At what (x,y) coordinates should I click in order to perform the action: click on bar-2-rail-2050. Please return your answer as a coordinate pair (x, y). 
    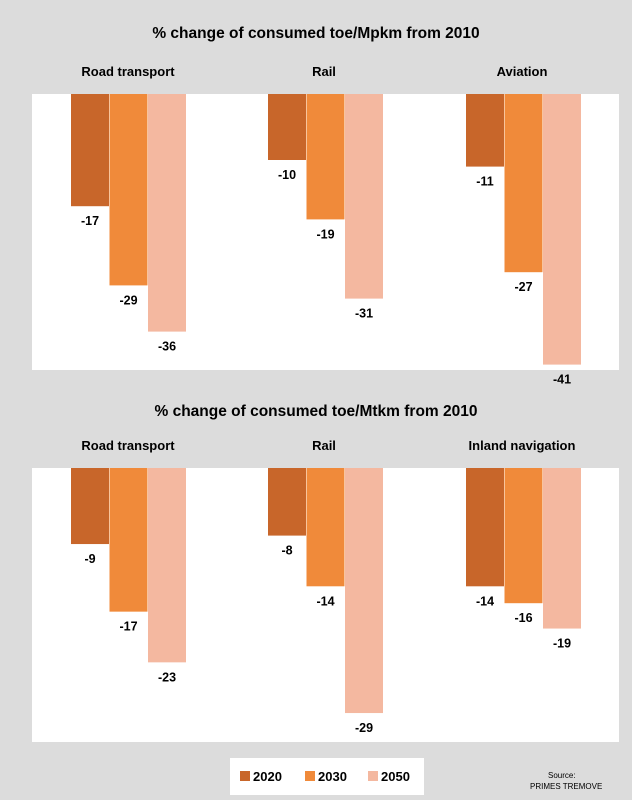
    Looking at the image, I should click on (364, 591).